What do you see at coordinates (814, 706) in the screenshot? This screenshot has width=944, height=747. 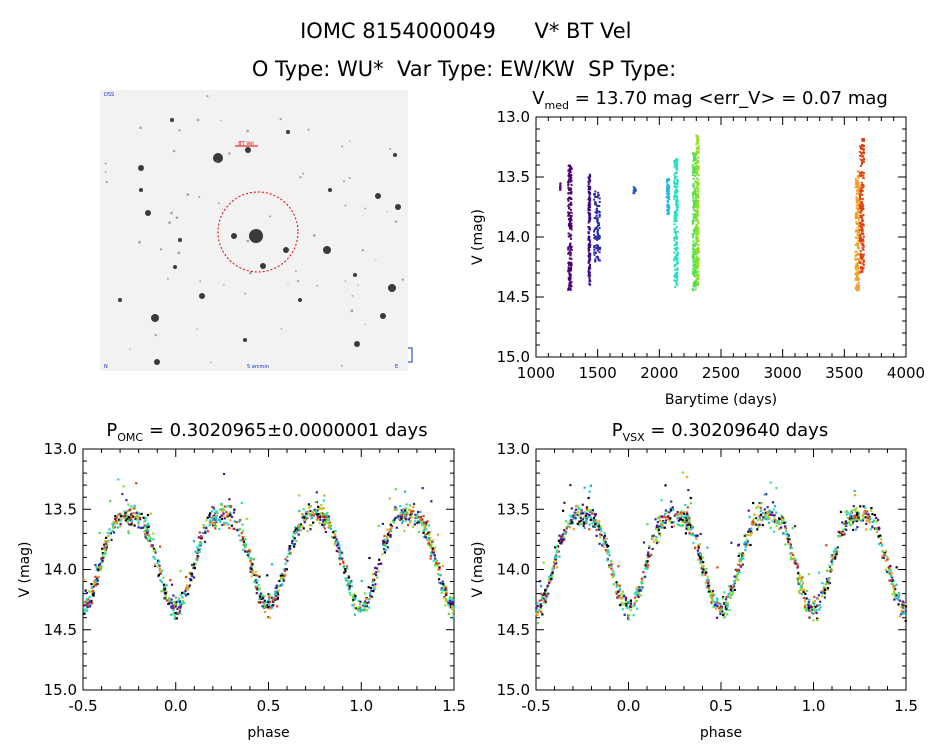 I see `x-tick-label: 1.0` at bounding box center [814, 706].